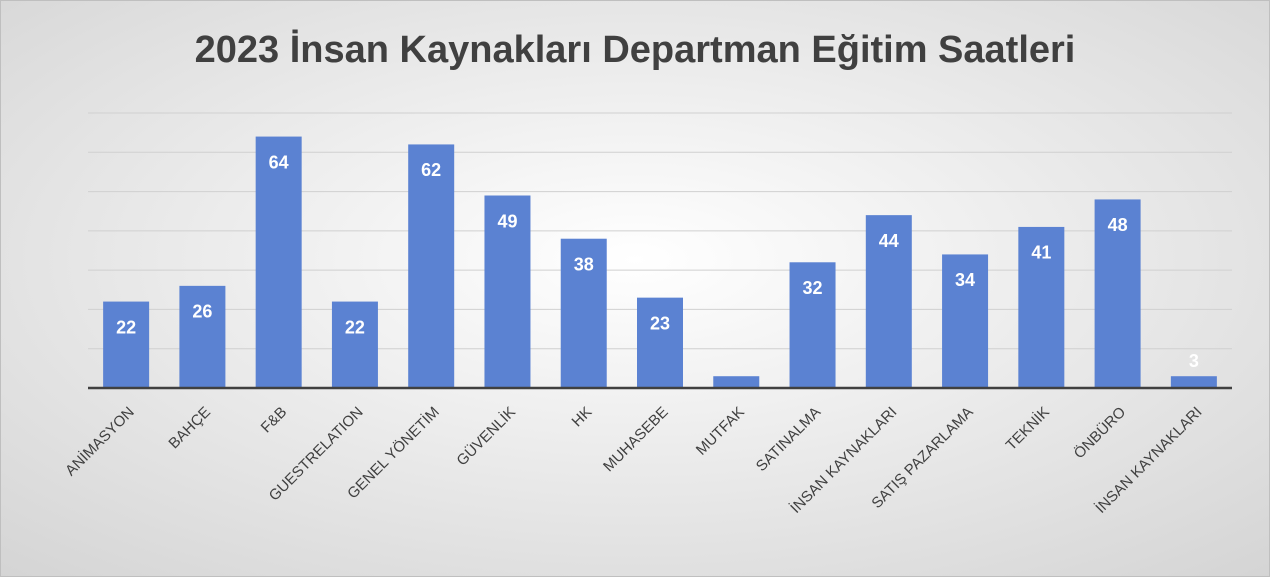 The width and height of the screenshot is (1270, 577). Describe the element at coordinates (202, 312) in the screenshot. I see `data-label: 26` at that location.